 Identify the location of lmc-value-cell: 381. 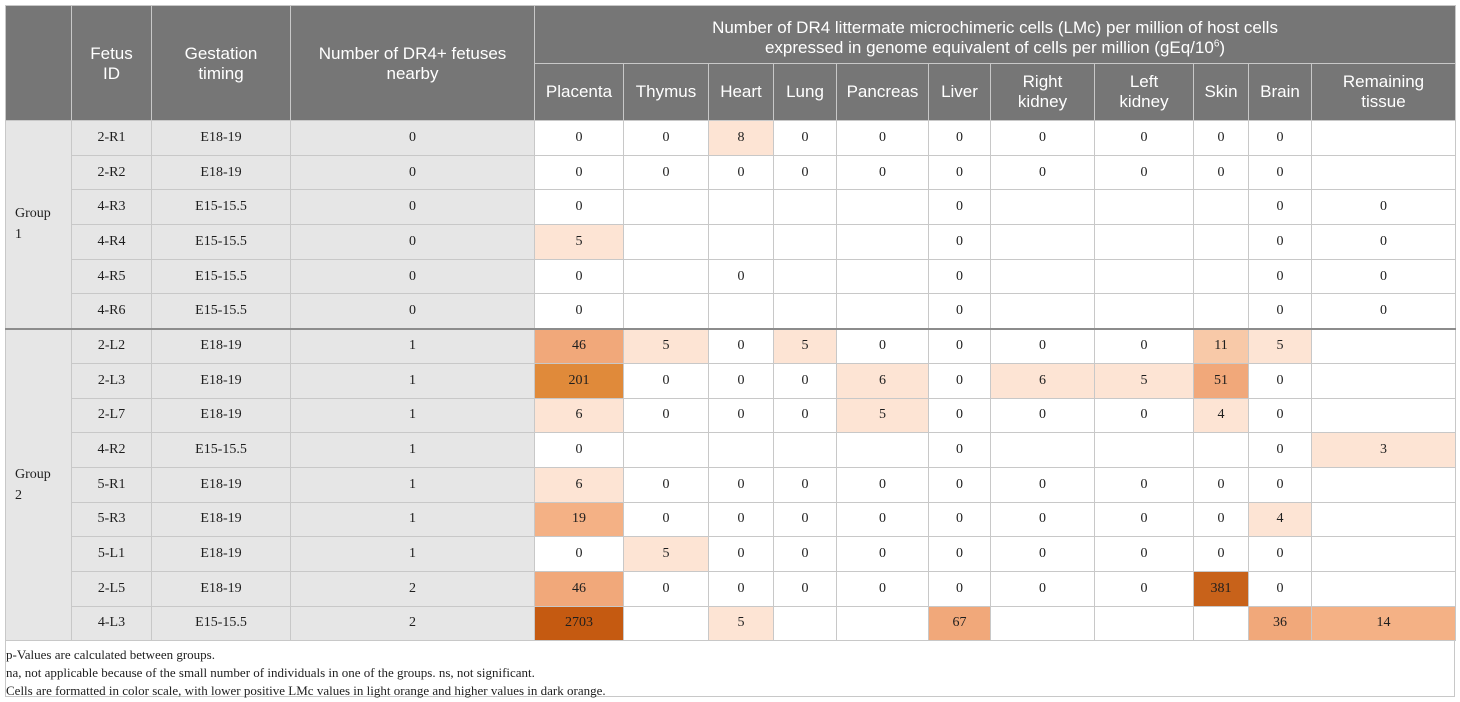
(1221, 588).